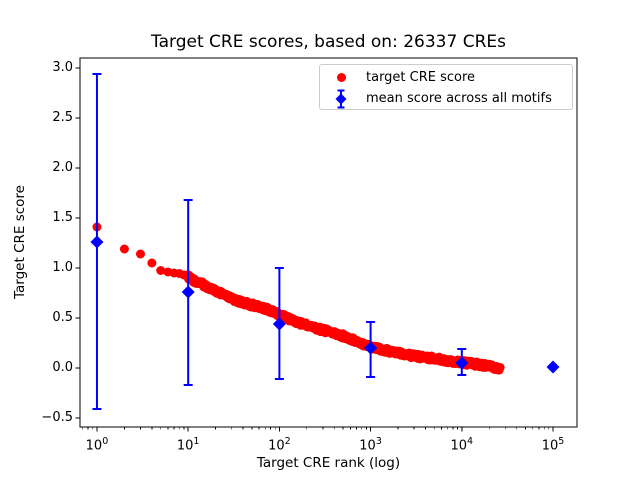 This screenshot has height=480, width=640. Describe the element at coordinates (62, 367) in the screenshot. I see `y-tick-label: 0.0` at that location.